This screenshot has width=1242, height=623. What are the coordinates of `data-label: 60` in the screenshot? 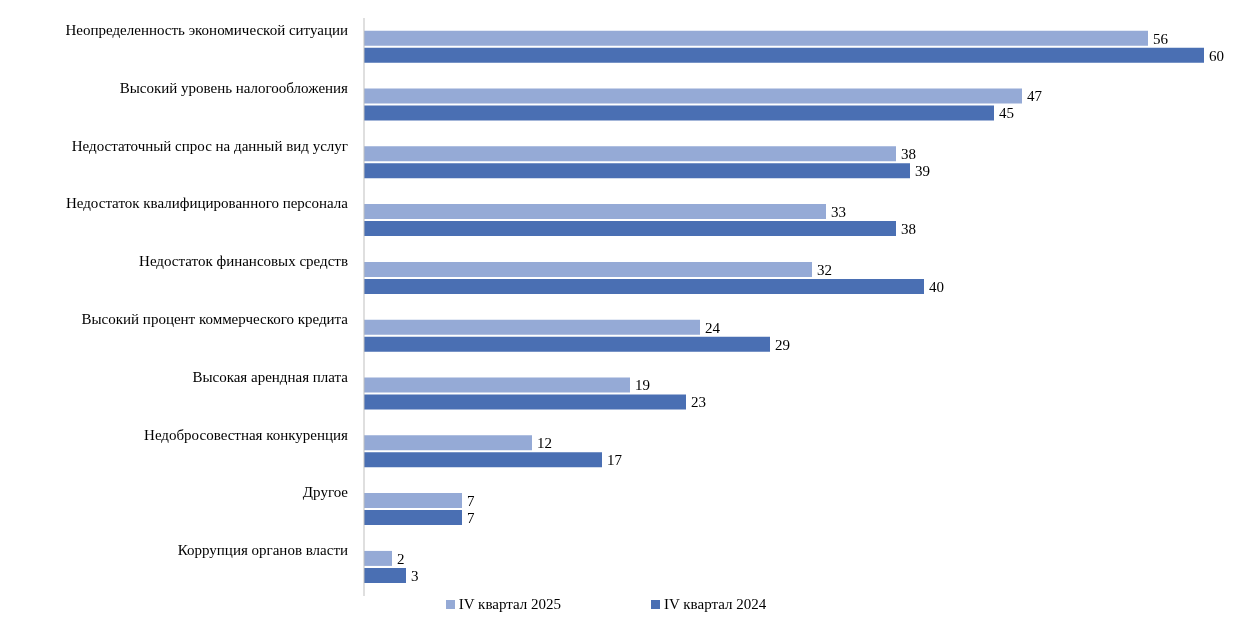 It's located at (1216, 55).